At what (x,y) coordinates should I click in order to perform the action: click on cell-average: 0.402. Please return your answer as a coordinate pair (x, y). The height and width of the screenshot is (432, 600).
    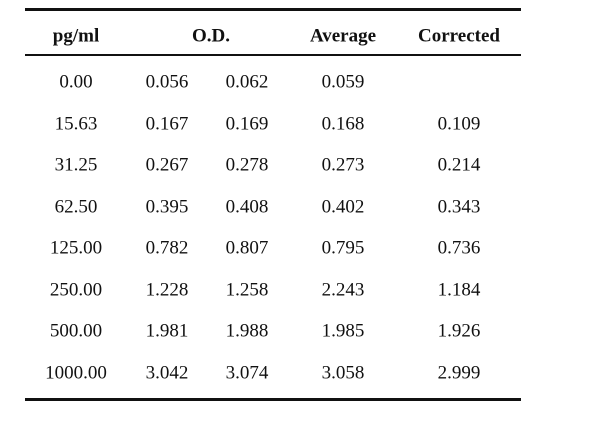
    Looking at the image, I should click on (343, 207).